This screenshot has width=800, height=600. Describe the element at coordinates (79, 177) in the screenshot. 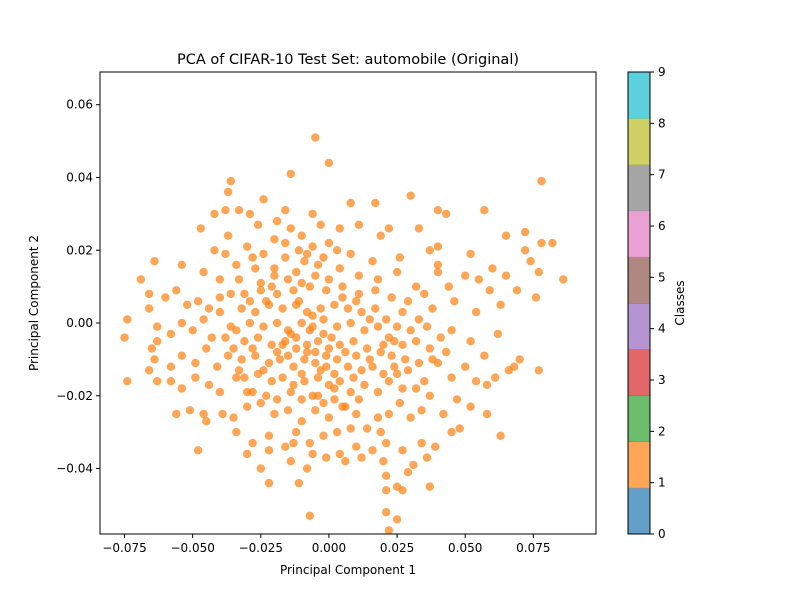

I see `y-tick-label: 0.04` at that location.